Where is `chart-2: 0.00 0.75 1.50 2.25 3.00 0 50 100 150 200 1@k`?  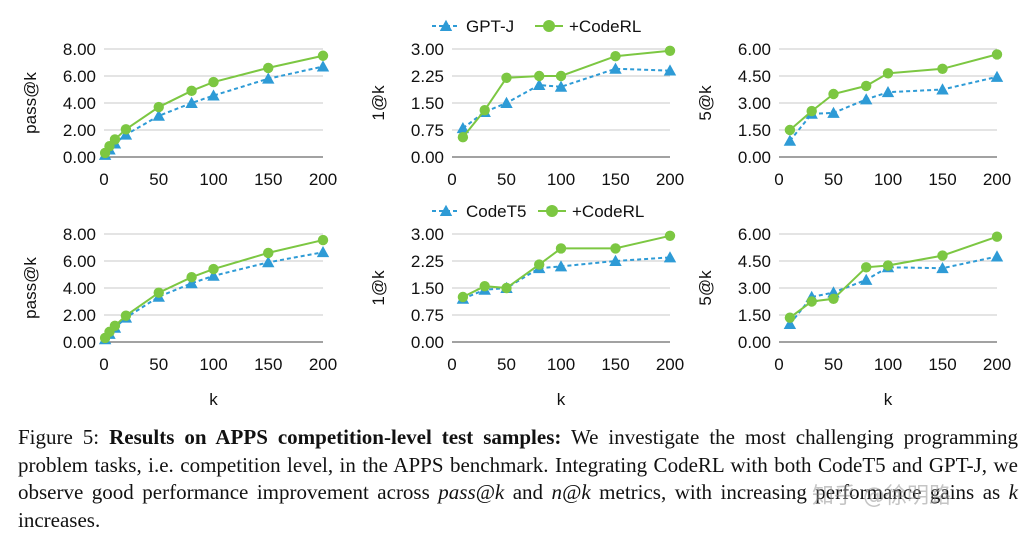
chart-2: 0.00 0.75 1.50 2.25 3.00 0 50 100 150 200 1@k is located at coordinates (526, 114).